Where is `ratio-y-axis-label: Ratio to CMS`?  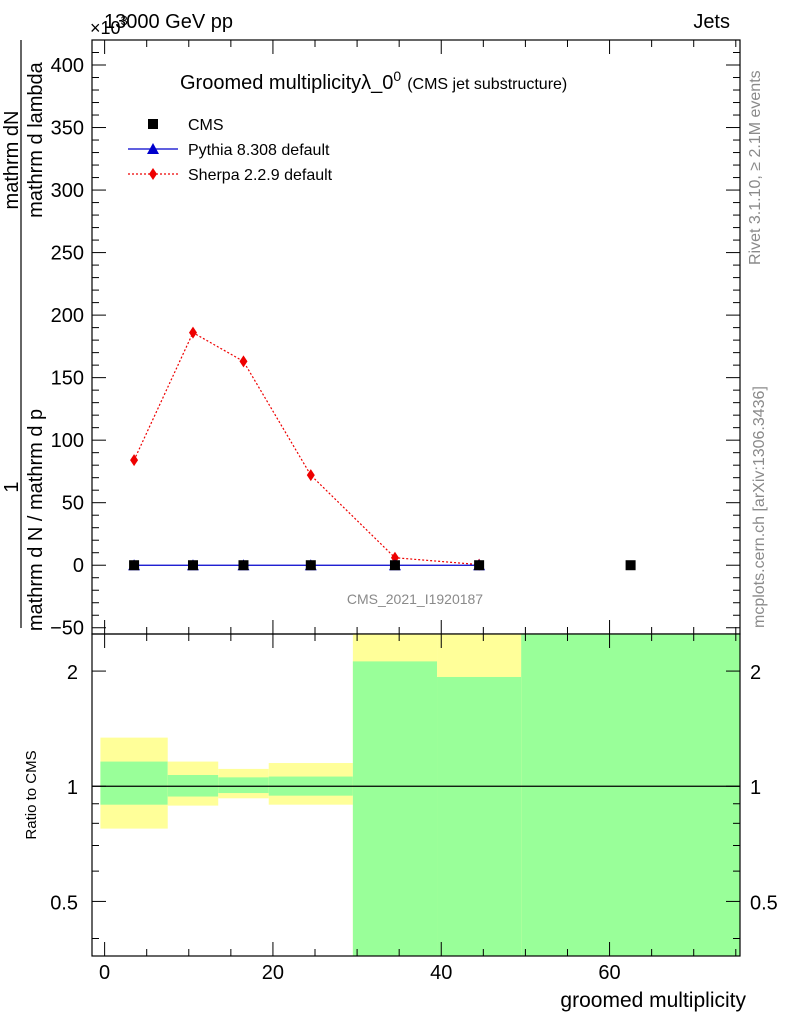 ratio-y-axis-label: Ratio to CMS is located at coordinates (31, 794).